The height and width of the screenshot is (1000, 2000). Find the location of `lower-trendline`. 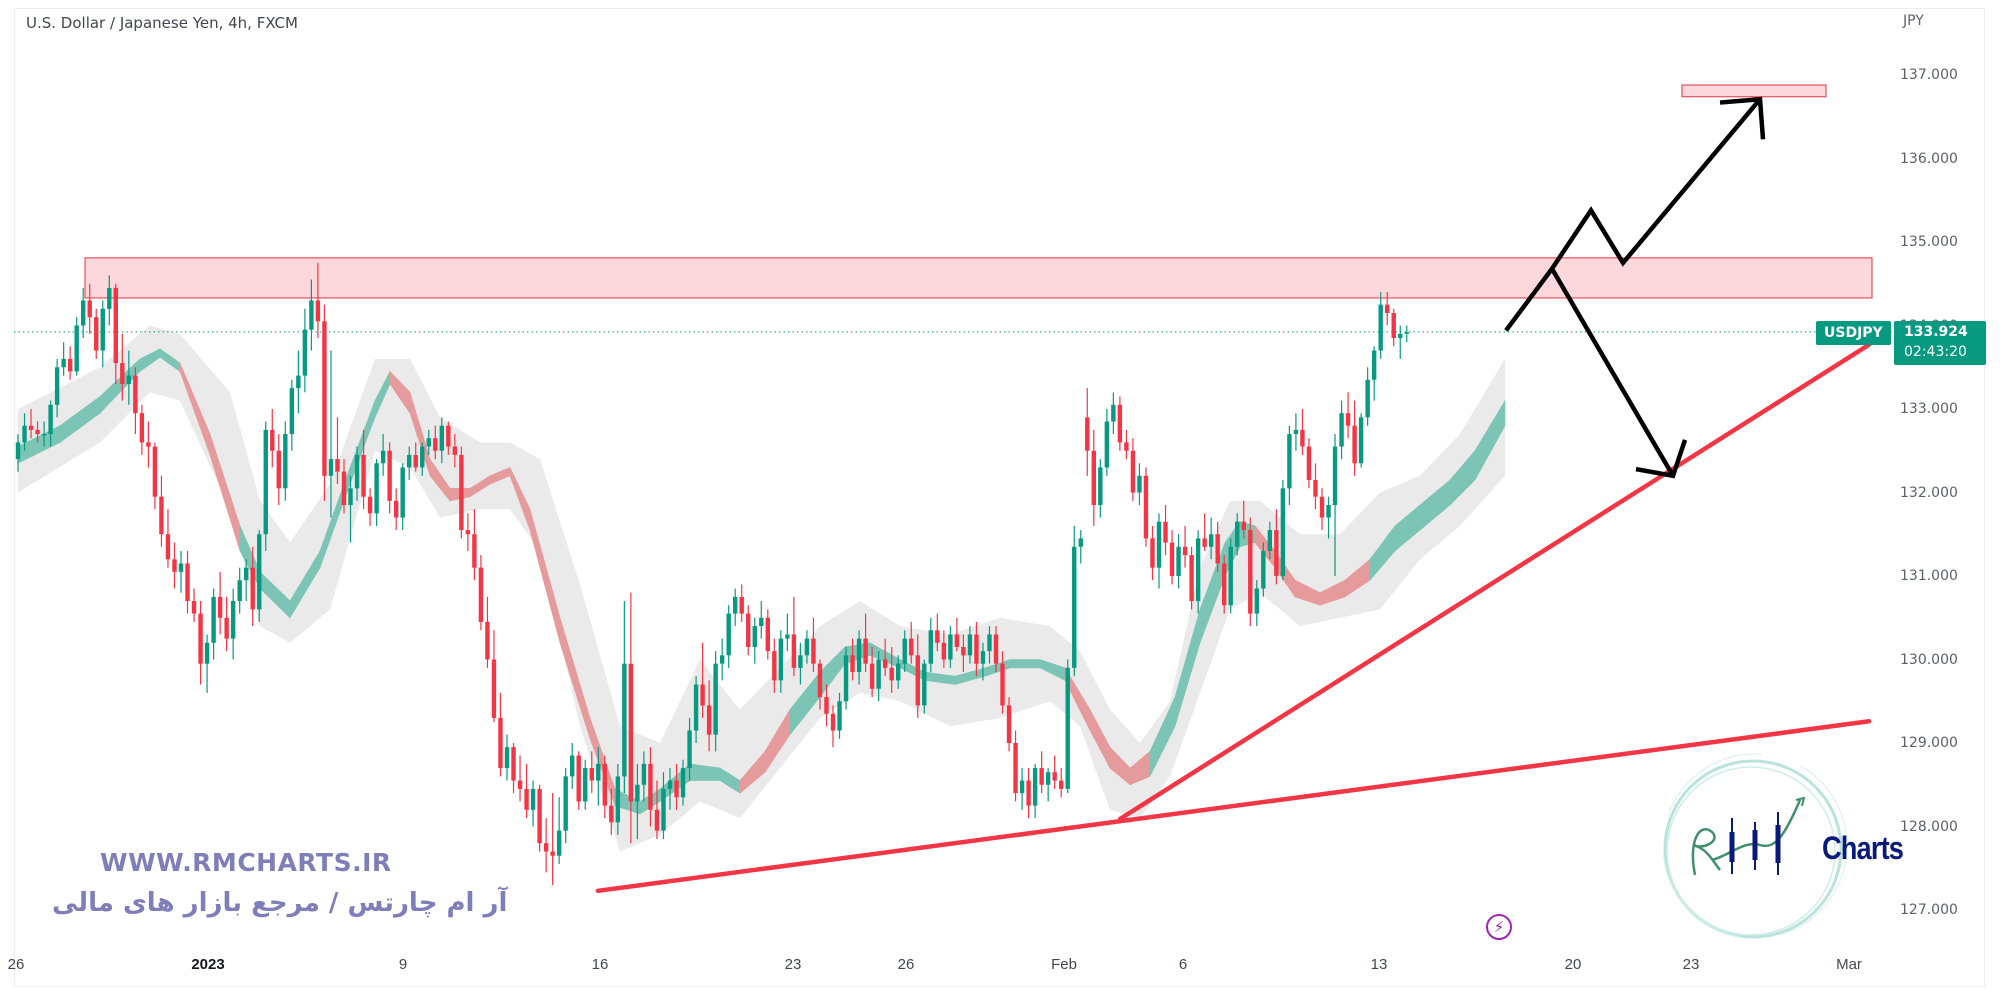

lower-trendline is located at coordinates (1233, 806).